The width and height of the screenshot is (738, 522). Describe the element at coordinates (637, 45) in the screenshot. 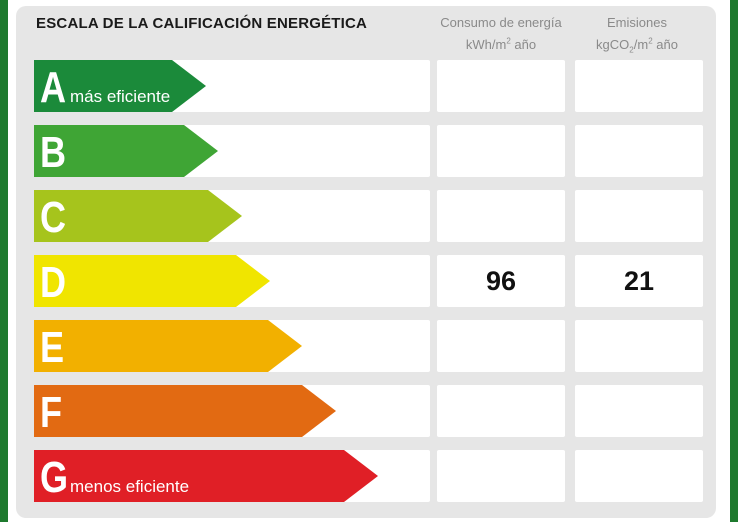

I see `emisiones-unit: kgCO2/m2 año` at that location.